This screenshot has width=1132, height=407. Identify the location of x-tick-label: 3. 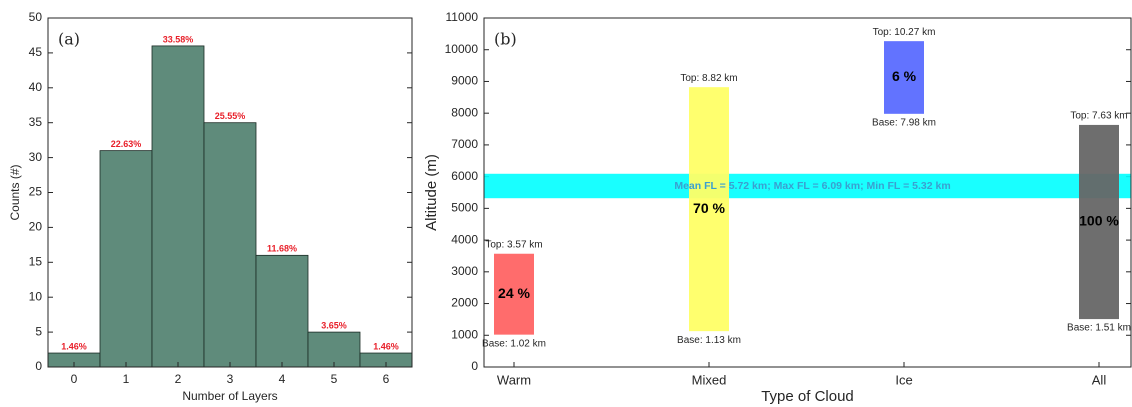
(230, 379).